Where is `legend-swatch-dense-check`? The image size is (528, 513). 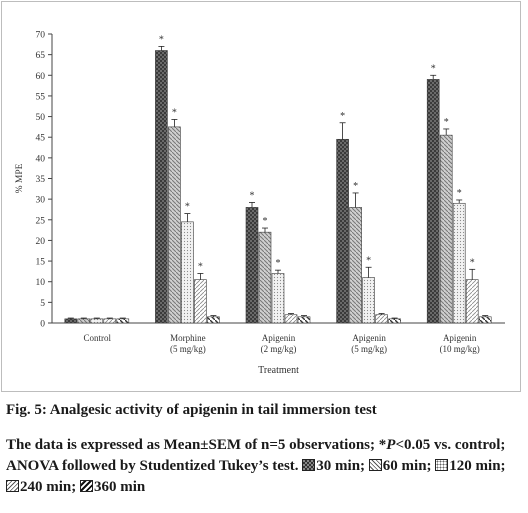
legend-swatch-dense-check is located at coordinates (309, 465).